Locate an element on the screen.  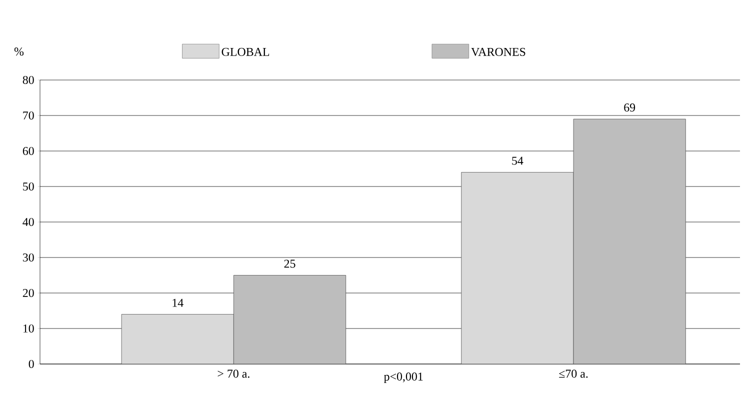
y-tick-label: 70 is located at coordinates (28, 115).